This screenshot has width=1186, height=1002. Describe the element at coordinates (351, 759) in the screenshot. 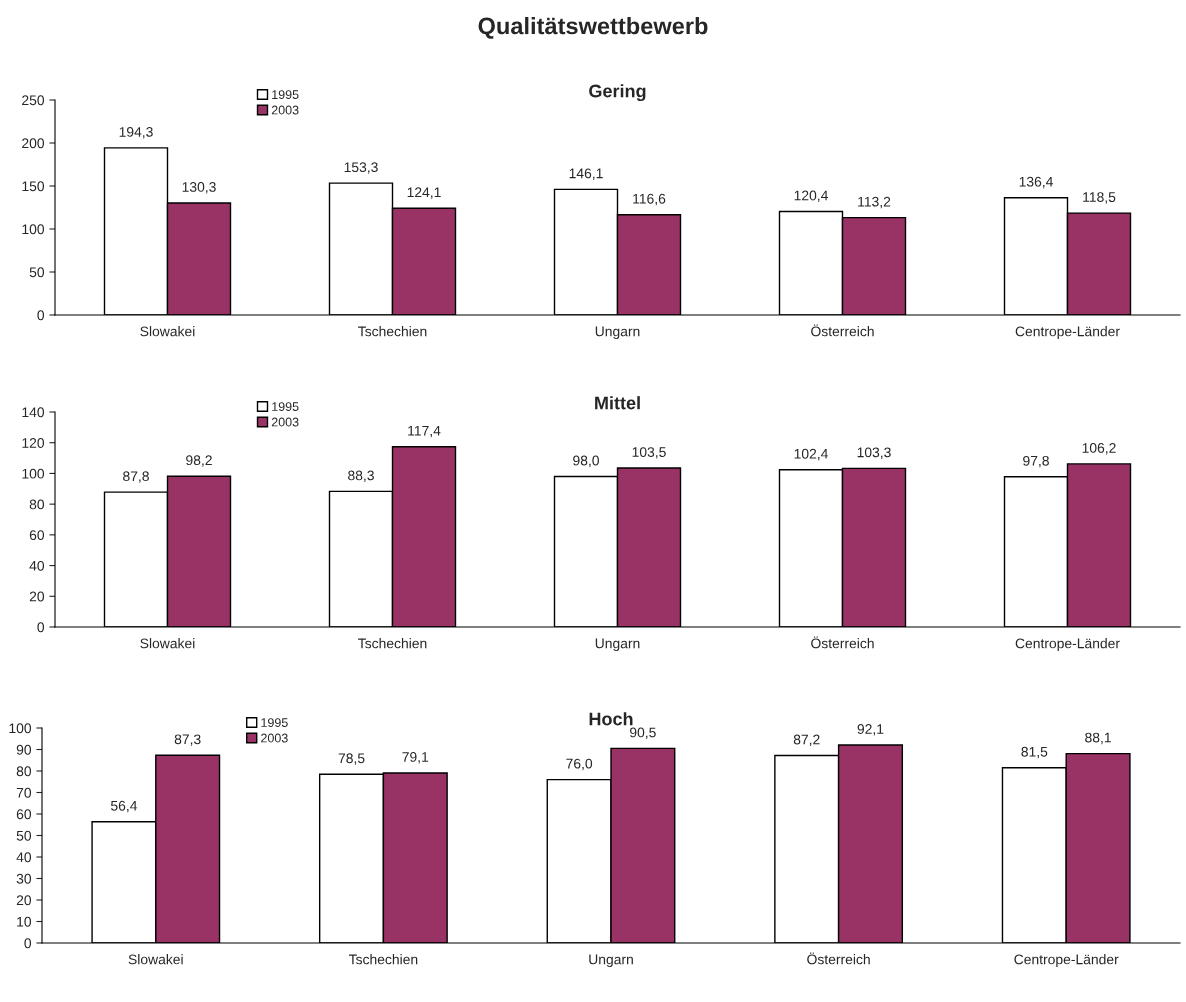

I see `data-label: 78,5` at that location.